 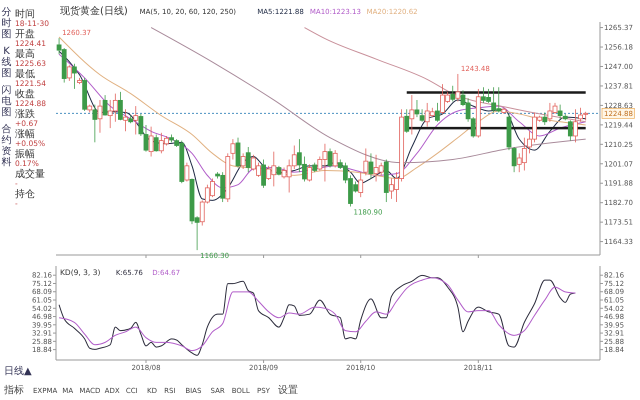 What do you see at coordinates (25, 54) in the screenshot?
I see `text: 最高` at bounding box center [25, 54].